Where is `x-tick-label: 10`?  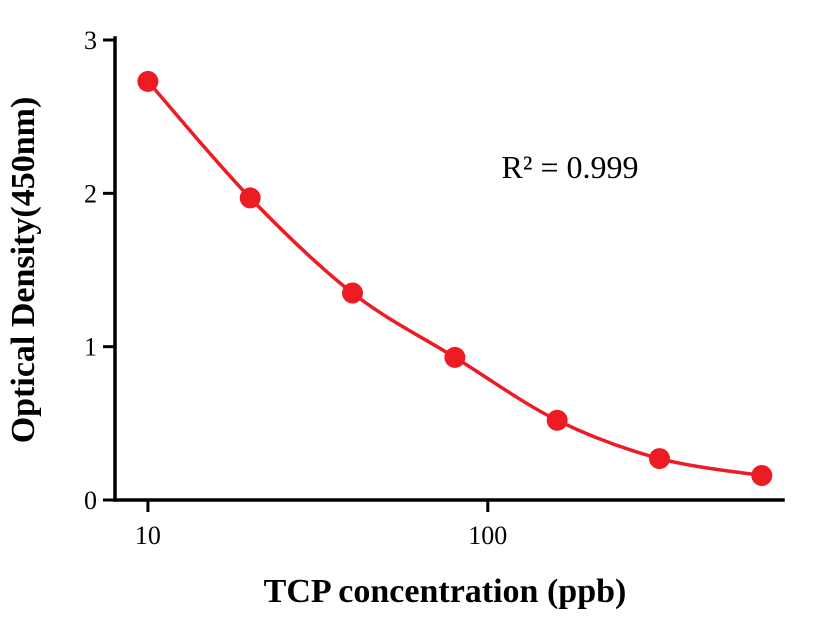 x-tick-label: 10 is located at coordinates (148, 535).